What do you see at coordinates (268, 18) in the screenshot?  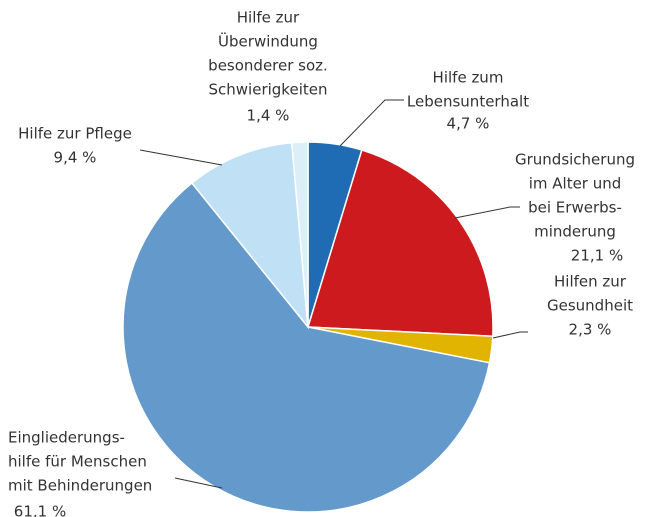 I see `slice-label: Hilfe zur` at bounding box center [268, 18].